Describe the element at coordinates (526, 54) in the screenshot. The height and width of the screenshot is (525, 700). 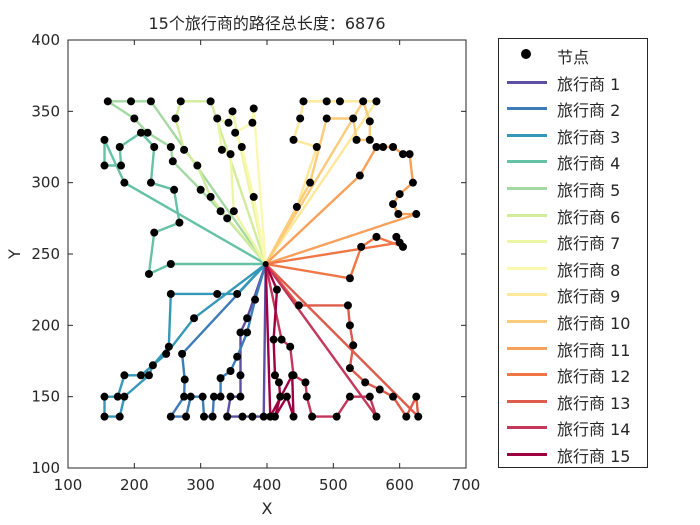
I see `legend-node-marker` at that location.